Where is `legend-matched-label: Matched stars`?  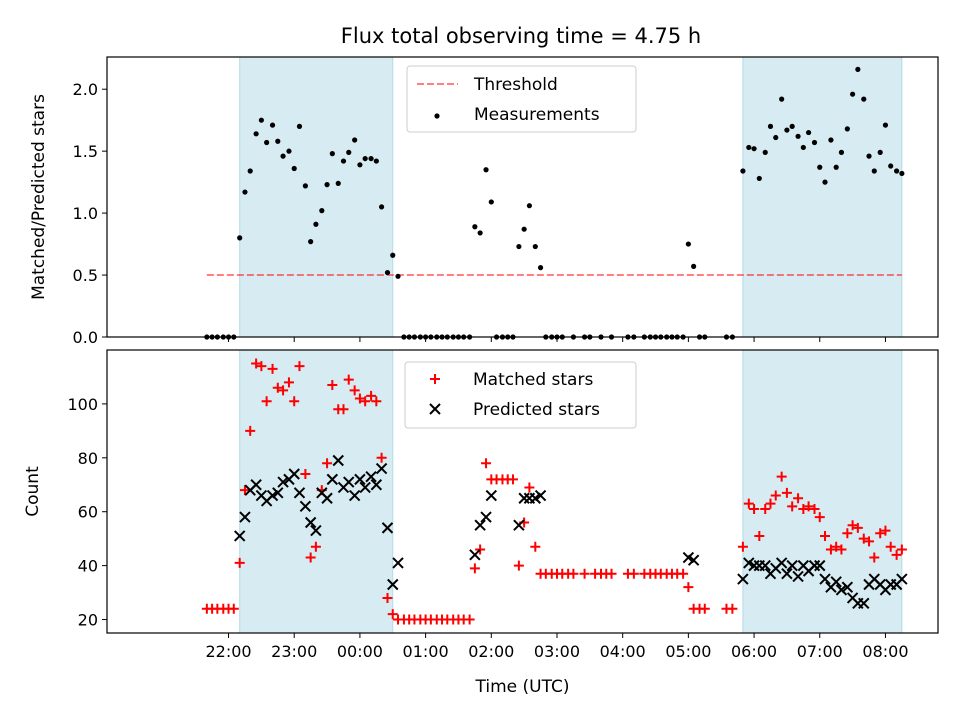 legend-matched-label: Matched stars is located at coordinates (533, 380).